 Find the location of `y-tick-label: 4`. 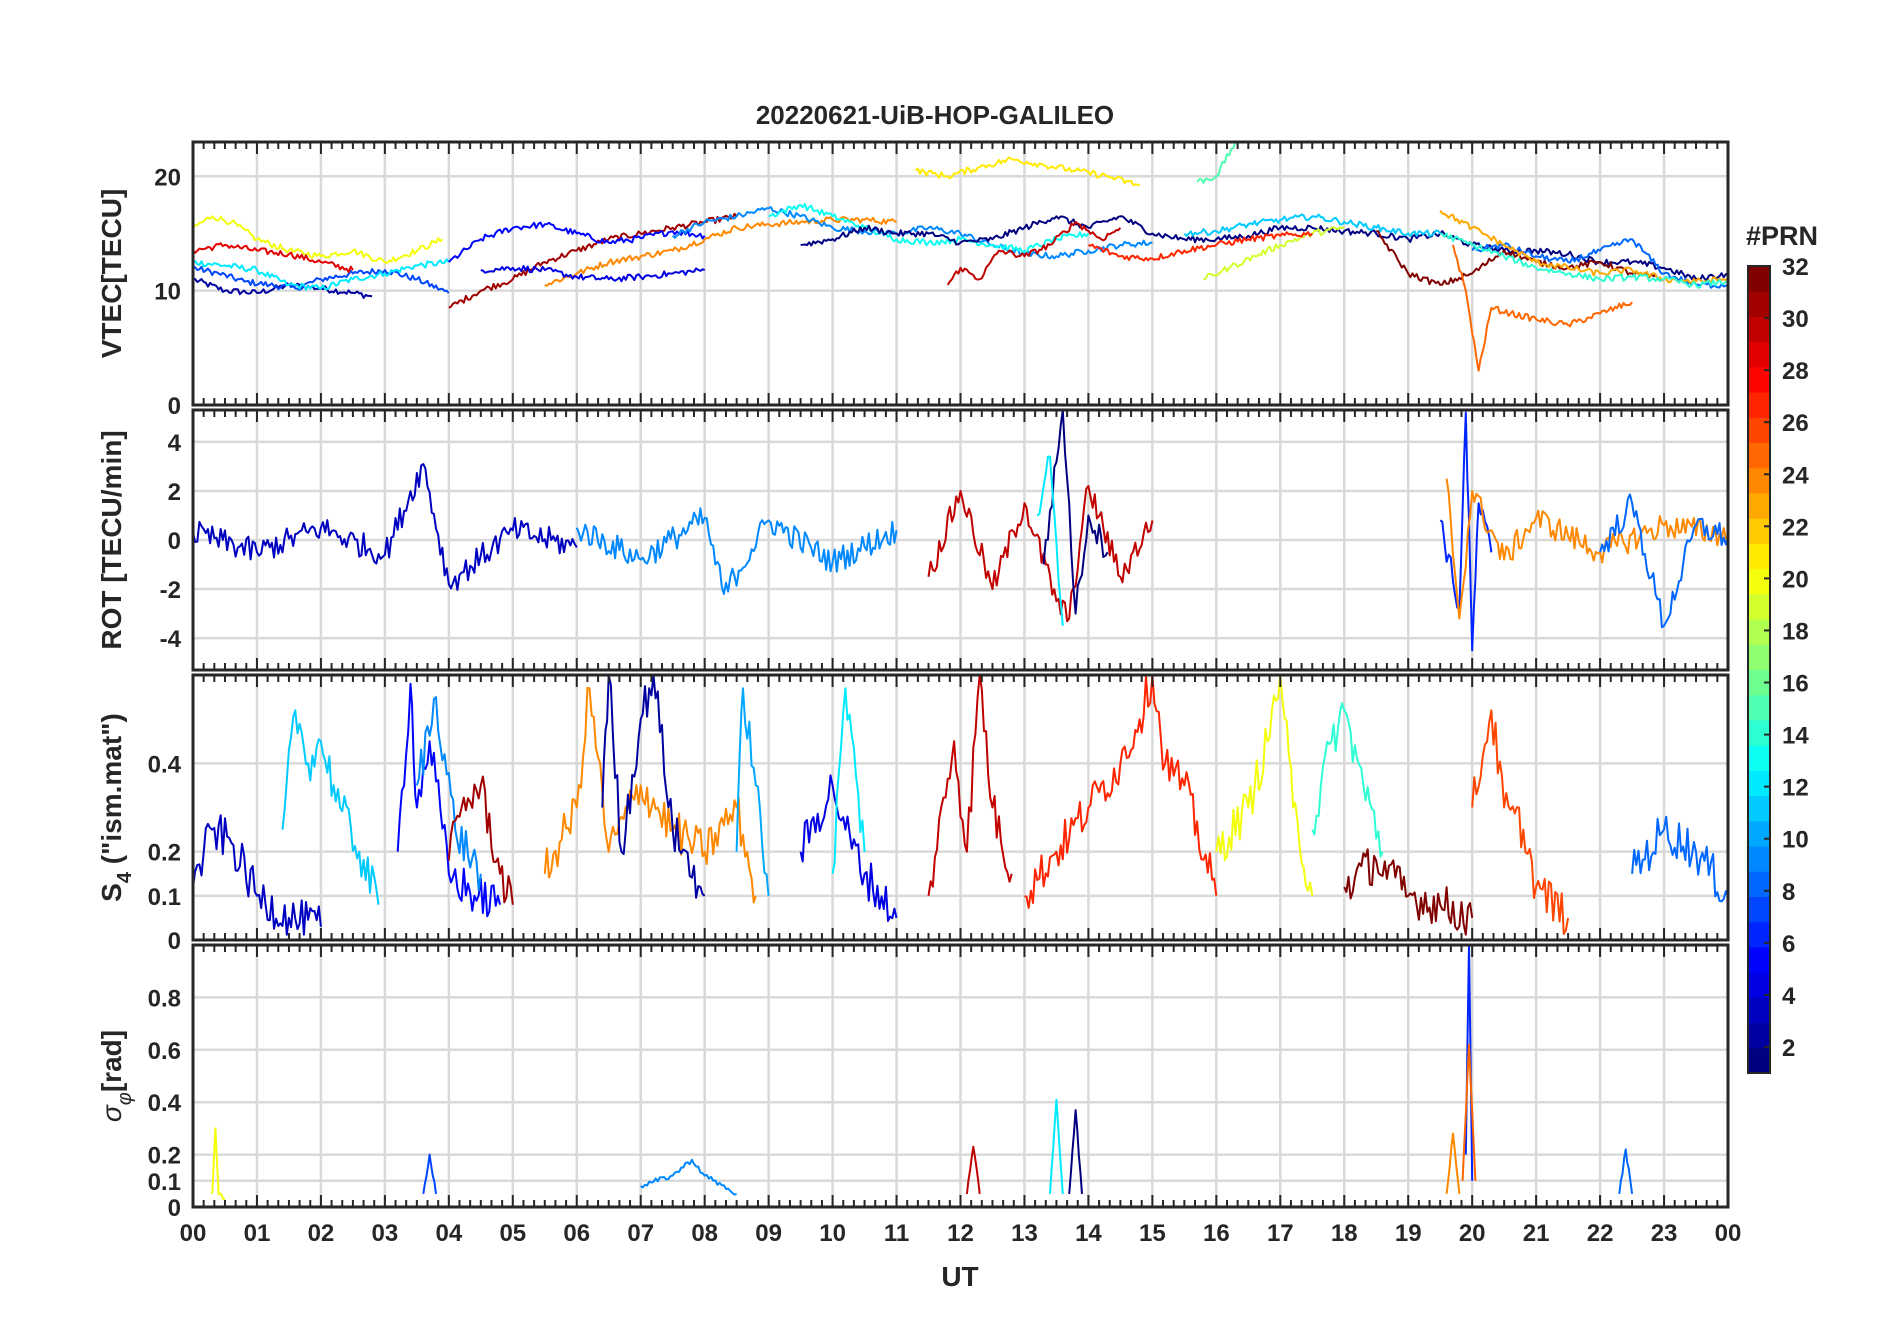

y-tick-label: 4 is located at coordinates (175, 443).